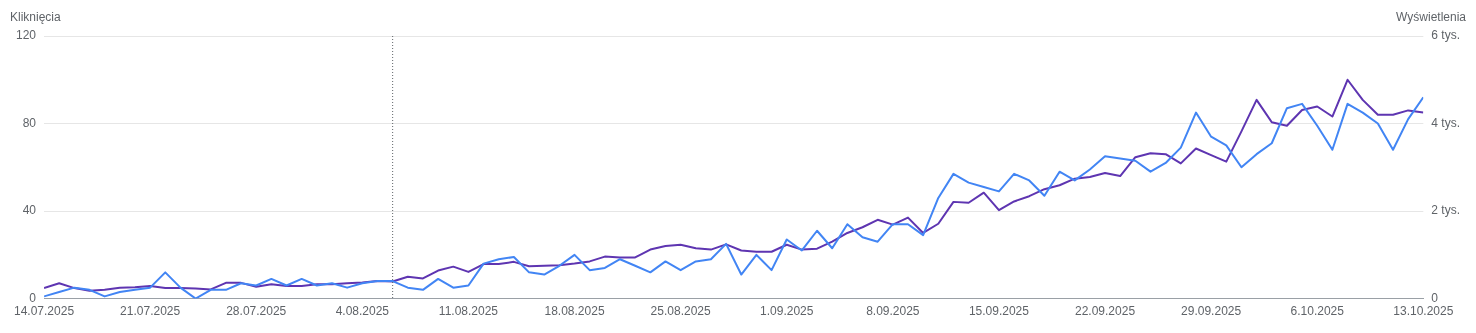  What do you see at coordinates (468, 311) in the screenshot?
I see `x-tick-label: 11.08.2025` at bounding box center [468, 311].